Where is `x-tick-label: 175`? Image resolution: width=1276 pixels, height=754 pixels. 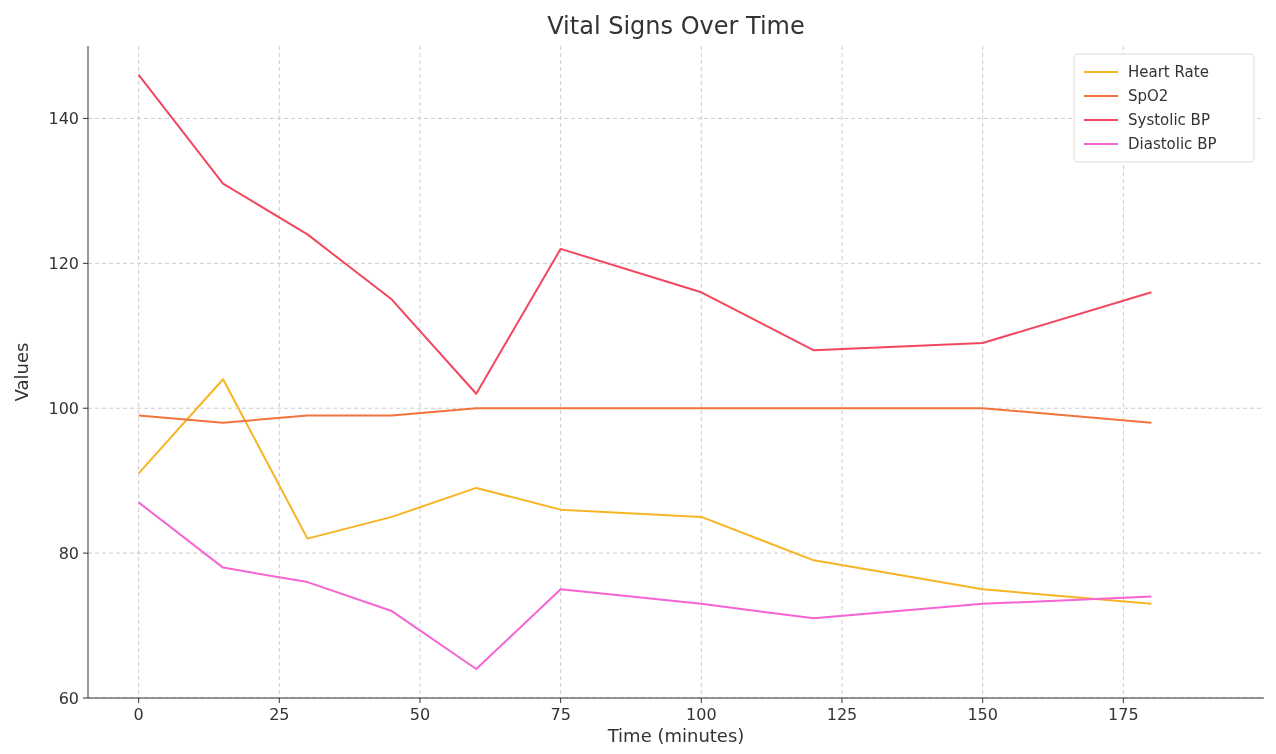 x-tick-label: 175 is located at coordinates (1123, 714).